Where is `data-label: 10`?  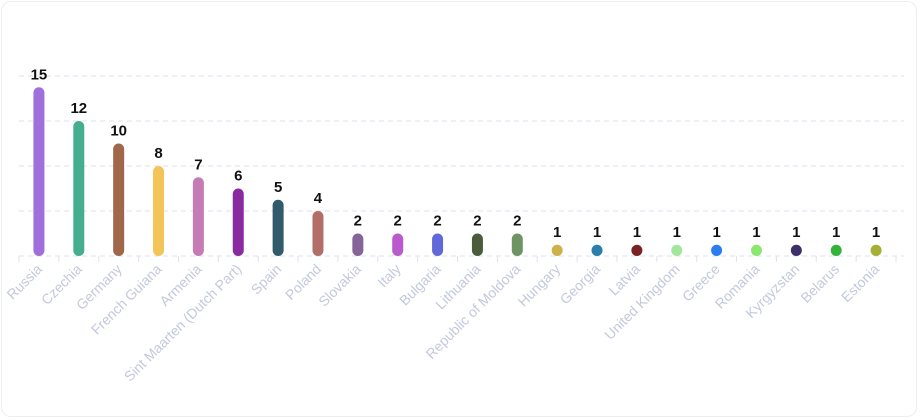 data-label: 10 is located at coordinates (118, 131).